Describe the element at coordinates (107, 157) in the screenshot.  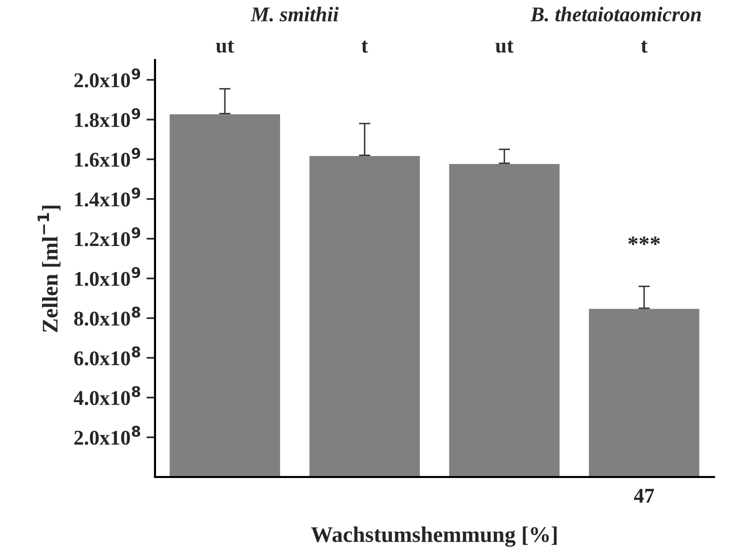
I see `y-tick-label: 1.6x10$^{9}$` at that location.